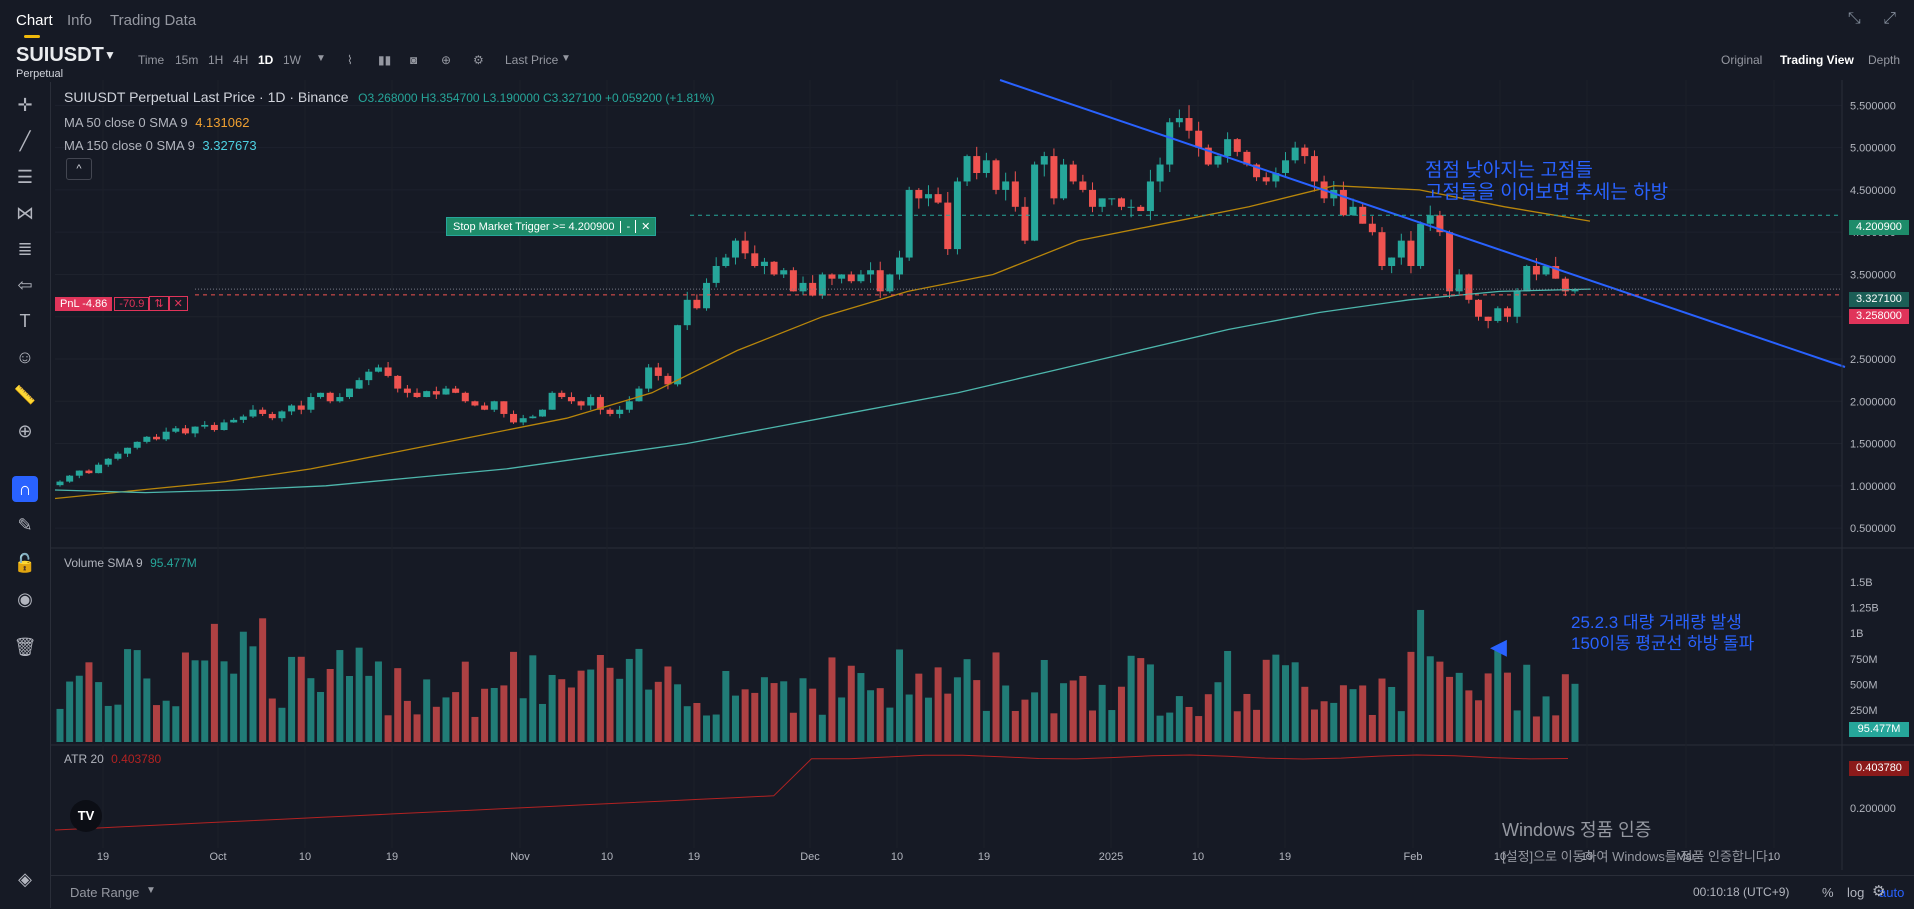 This screenshot has height=909, width=1914. Describe the element at coordinates (385, 60) in the screenshot. I see `candle-type-icon: ▮▮` at that location.